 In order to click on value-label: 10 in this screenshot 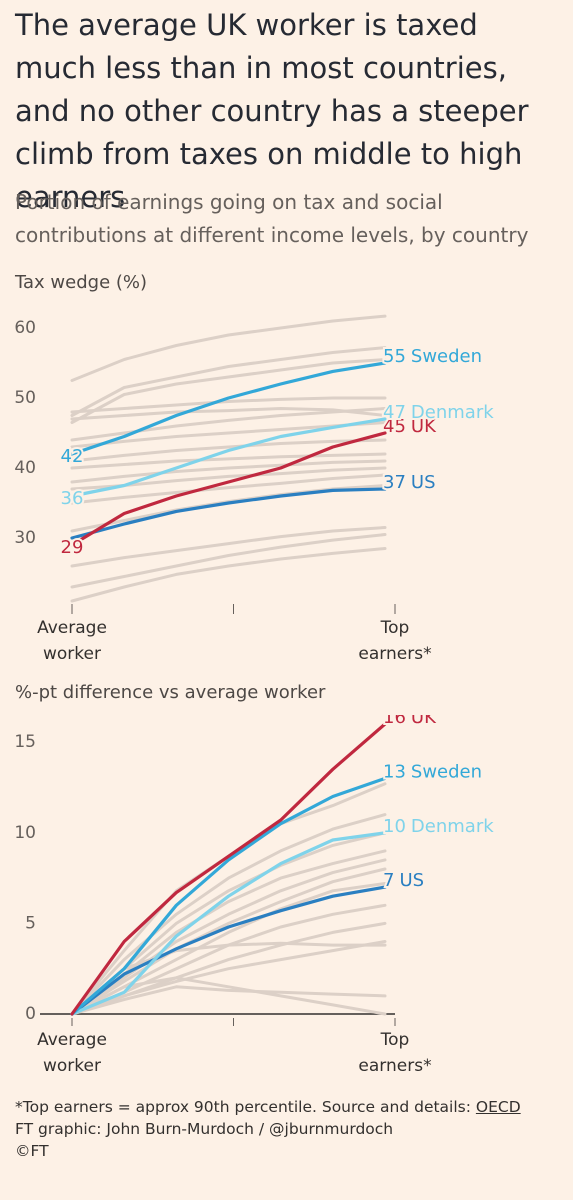, I will do `click(394, 826)`.